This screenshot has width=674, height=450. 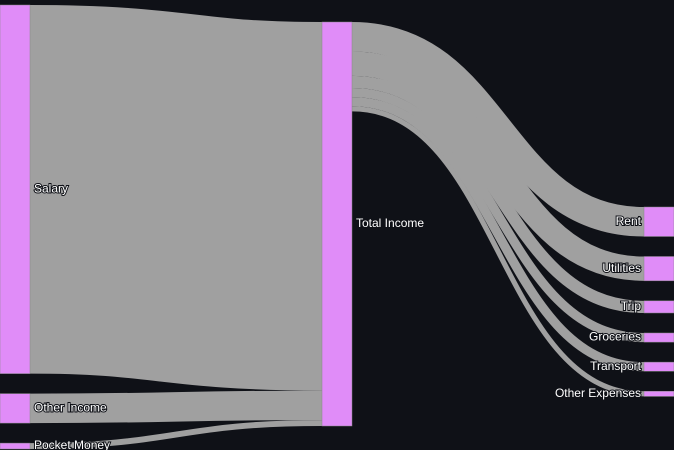 What do you see at coordinates (70, 408) in the screenshot?
I see `node-label: Other Income` at bounding box center [70, 408].